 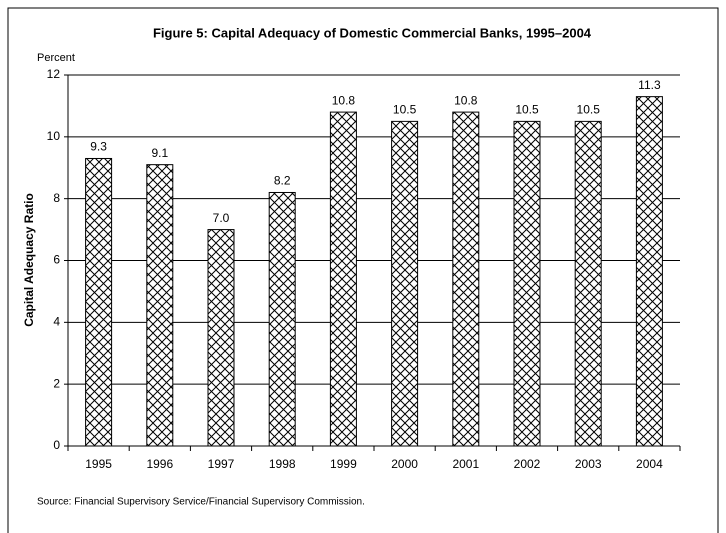 I want to click on value-label: 9.1, so click(x=159, y=153).